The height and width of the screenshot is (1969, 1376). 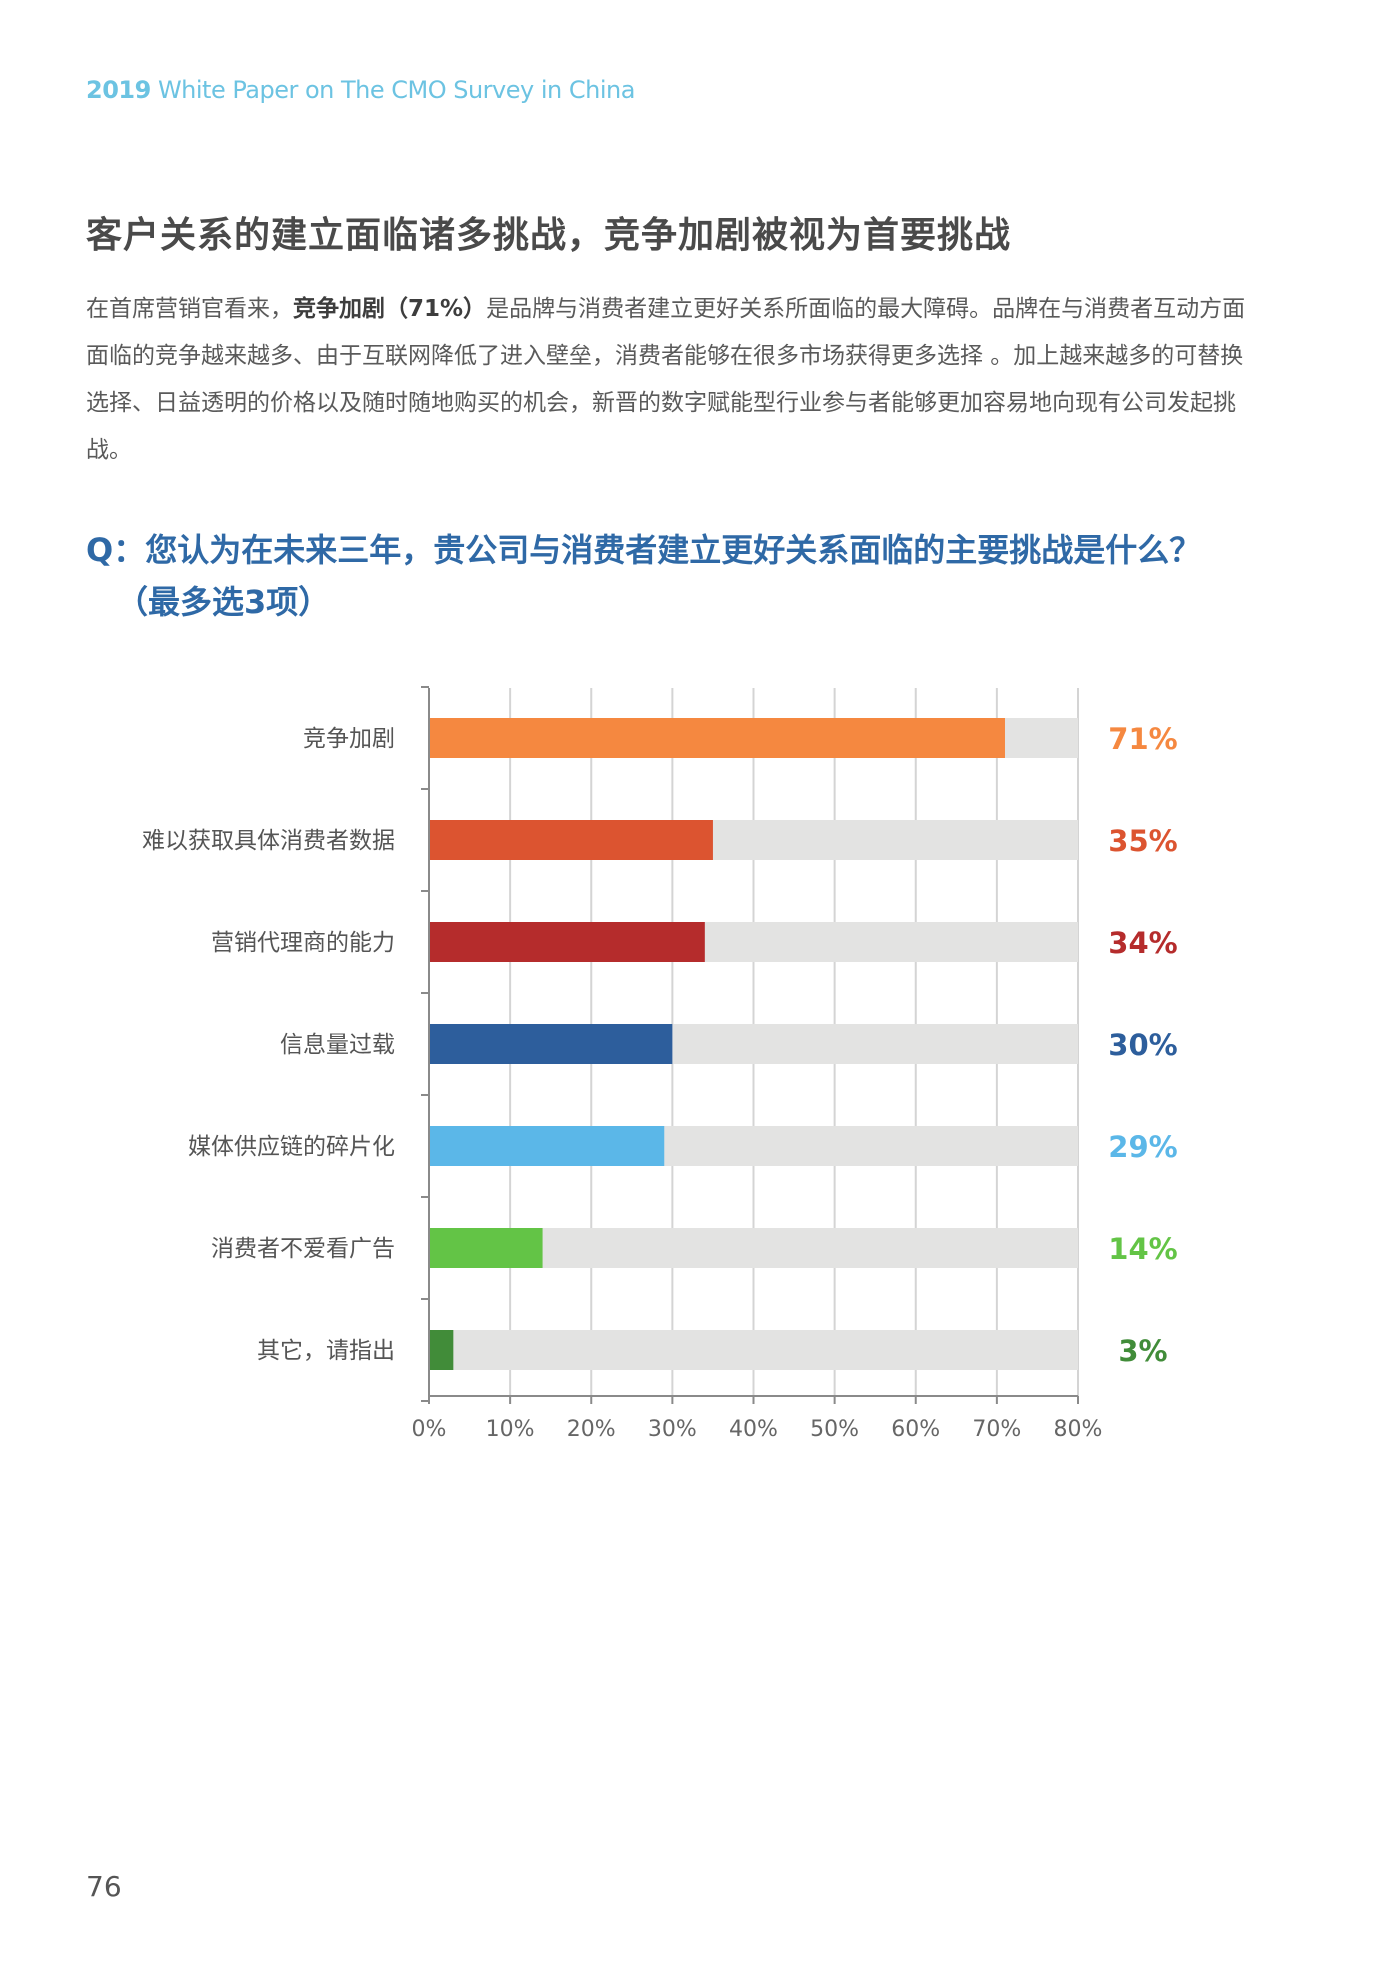 I want to click on bar-track, so click(x=753, y=1350).